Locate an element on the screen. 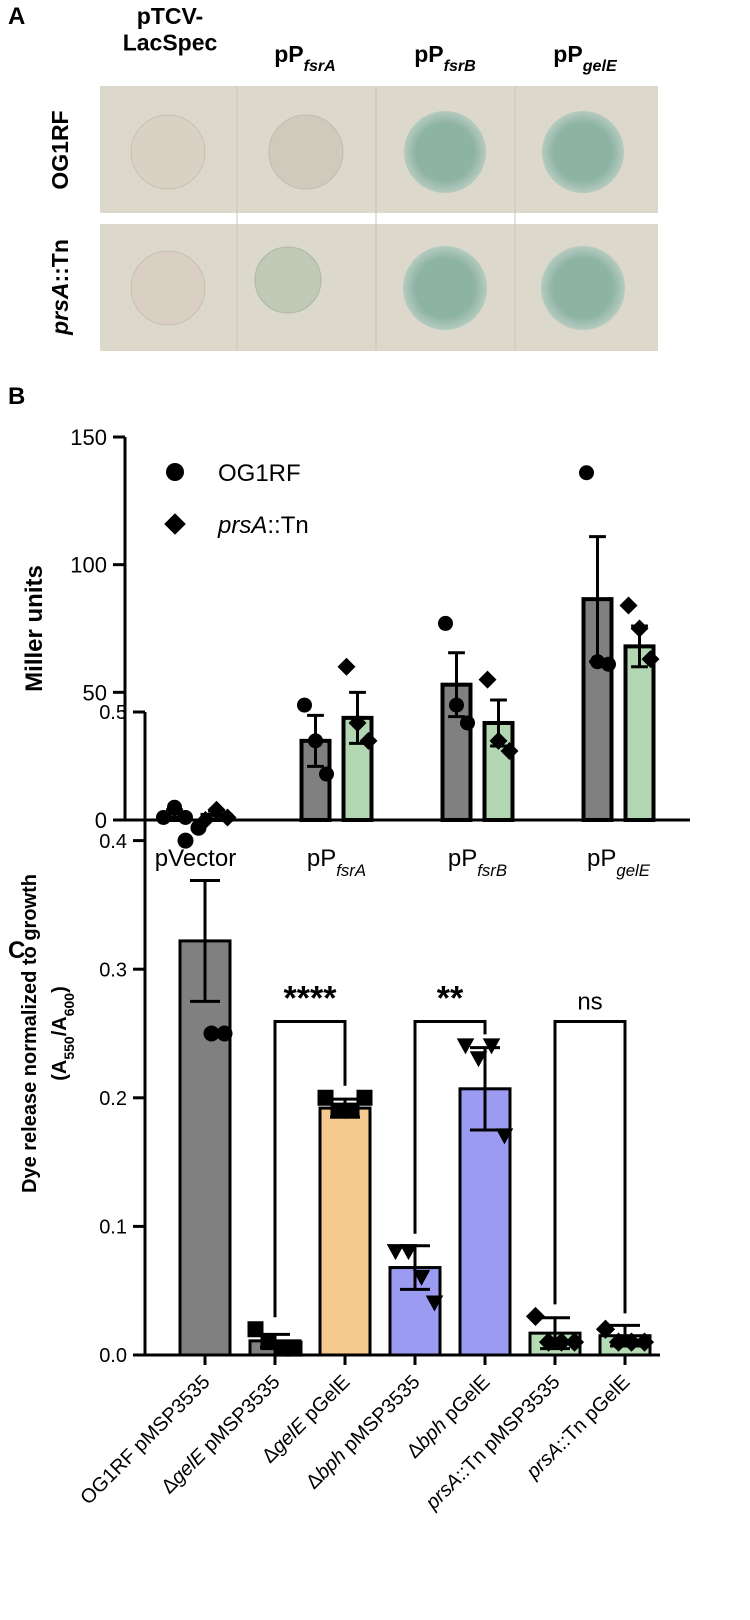  legend-label: prsA::Tn is located at coordinates (263, 525).